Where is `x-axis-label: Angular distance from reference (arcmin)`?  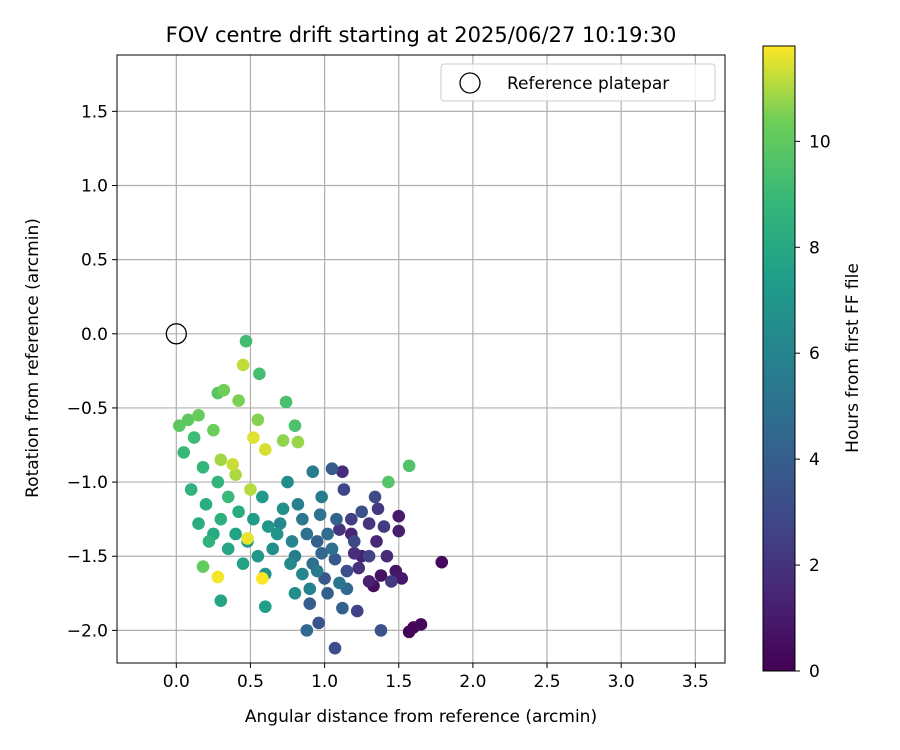 x-axis-label: Angular distance from reference (arcmin) is located at coordinates (421, 717).